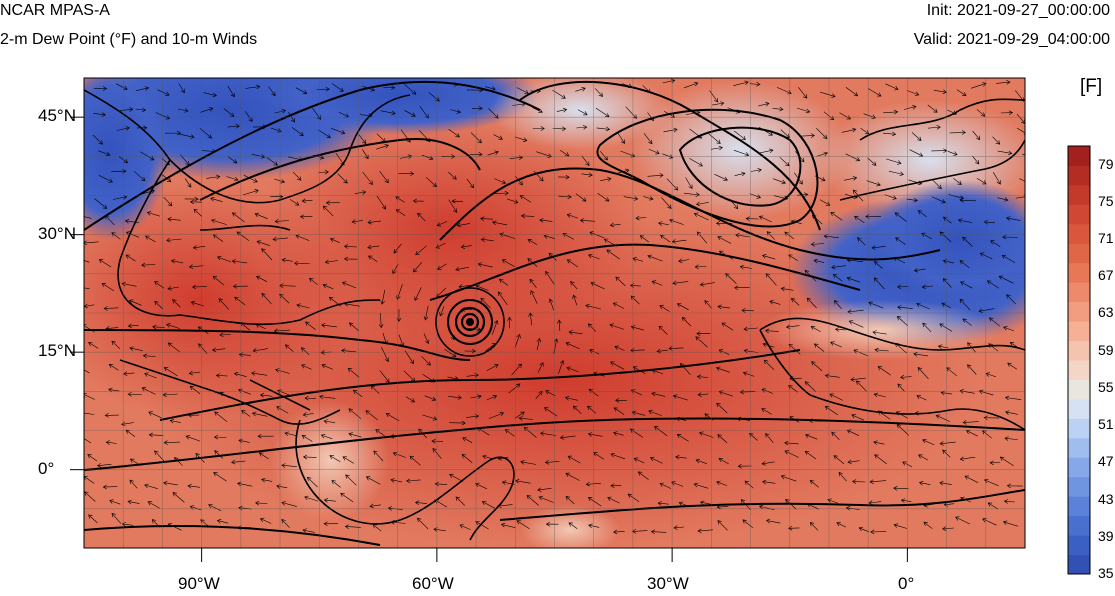 The height and width of the screenshot is (596, 1115). Describe the element at coordinates (57, 233) in the screenshot. I see `lat-label-30n: 30°N` at that location.